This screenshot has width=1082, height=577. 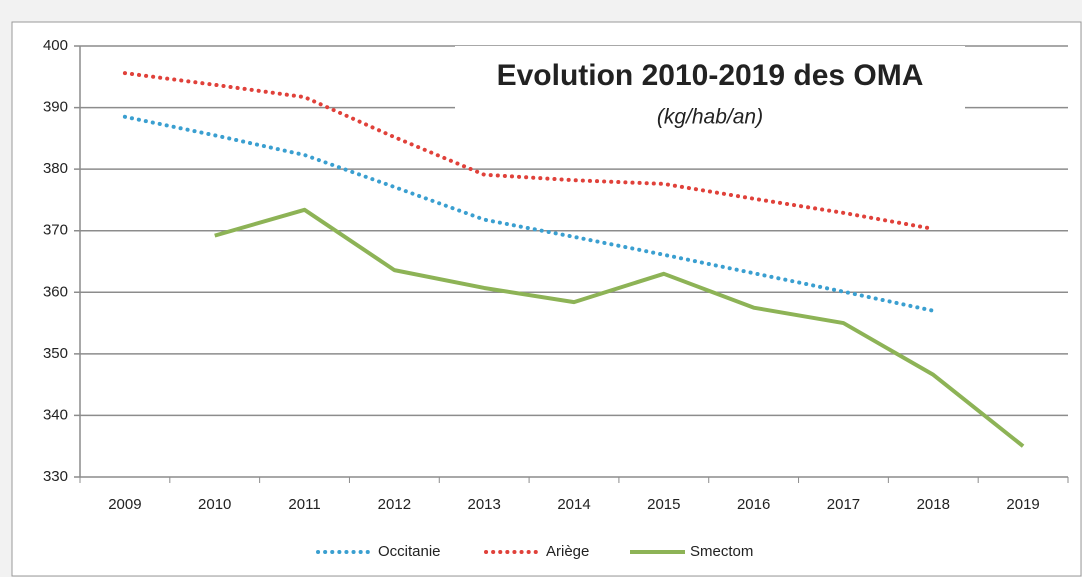 I want to click on chart-subtitle: (kg/hab/an), so click(x=710, y=117).